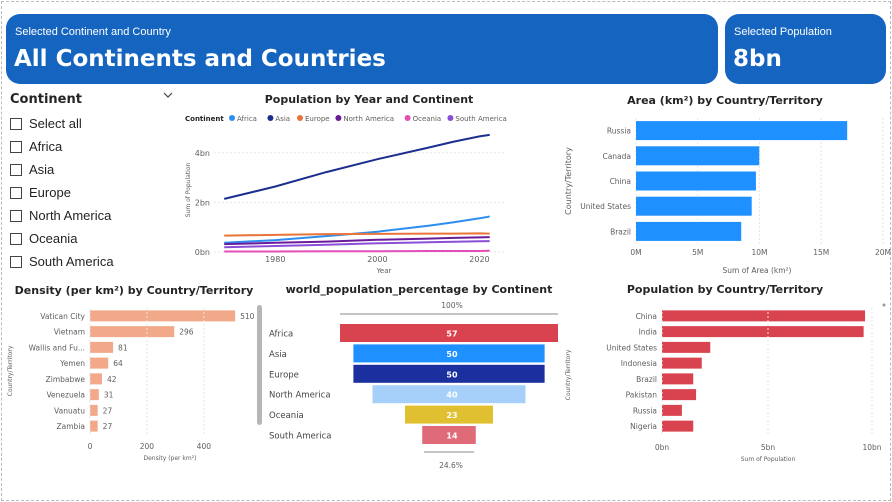 This screenshot has height=502, width=892. Describe the element at coordinates (53, 238) in the screenshot. I see `slicer-item-label: Oceania` at that location.